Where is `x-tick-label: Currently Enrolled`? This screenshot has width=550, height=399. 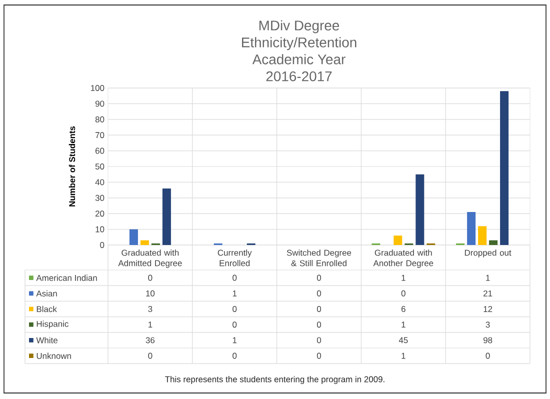 x-tick-label: Currently Enrolled is located at coordinates (235, 258).